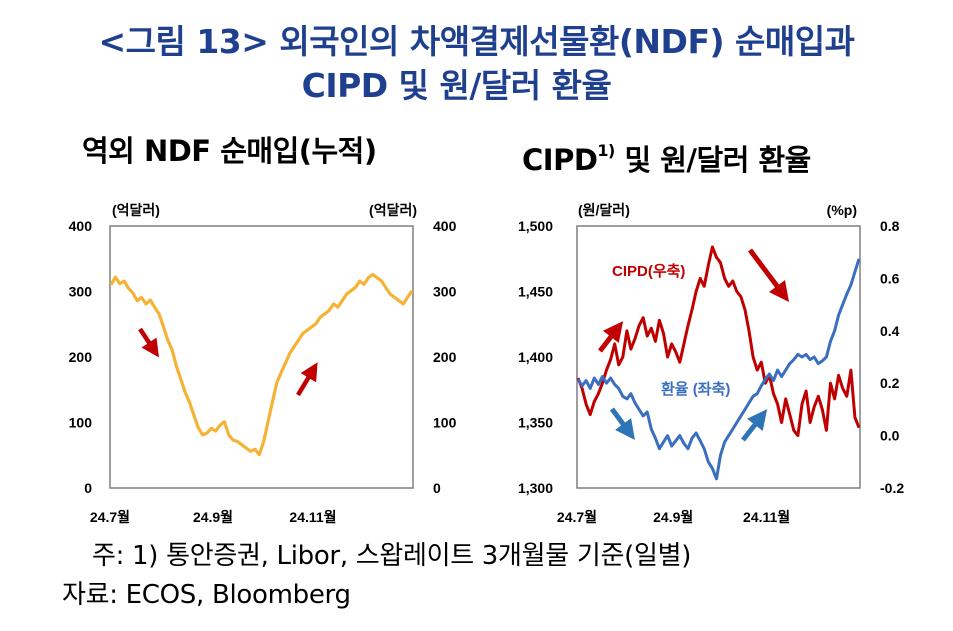 Image resolution: width=953 pixels, height=631 pixels. Describe the element at coordinates (604, 210) in the screenshot. I see `fx-unit: (원/달러)` at that location.